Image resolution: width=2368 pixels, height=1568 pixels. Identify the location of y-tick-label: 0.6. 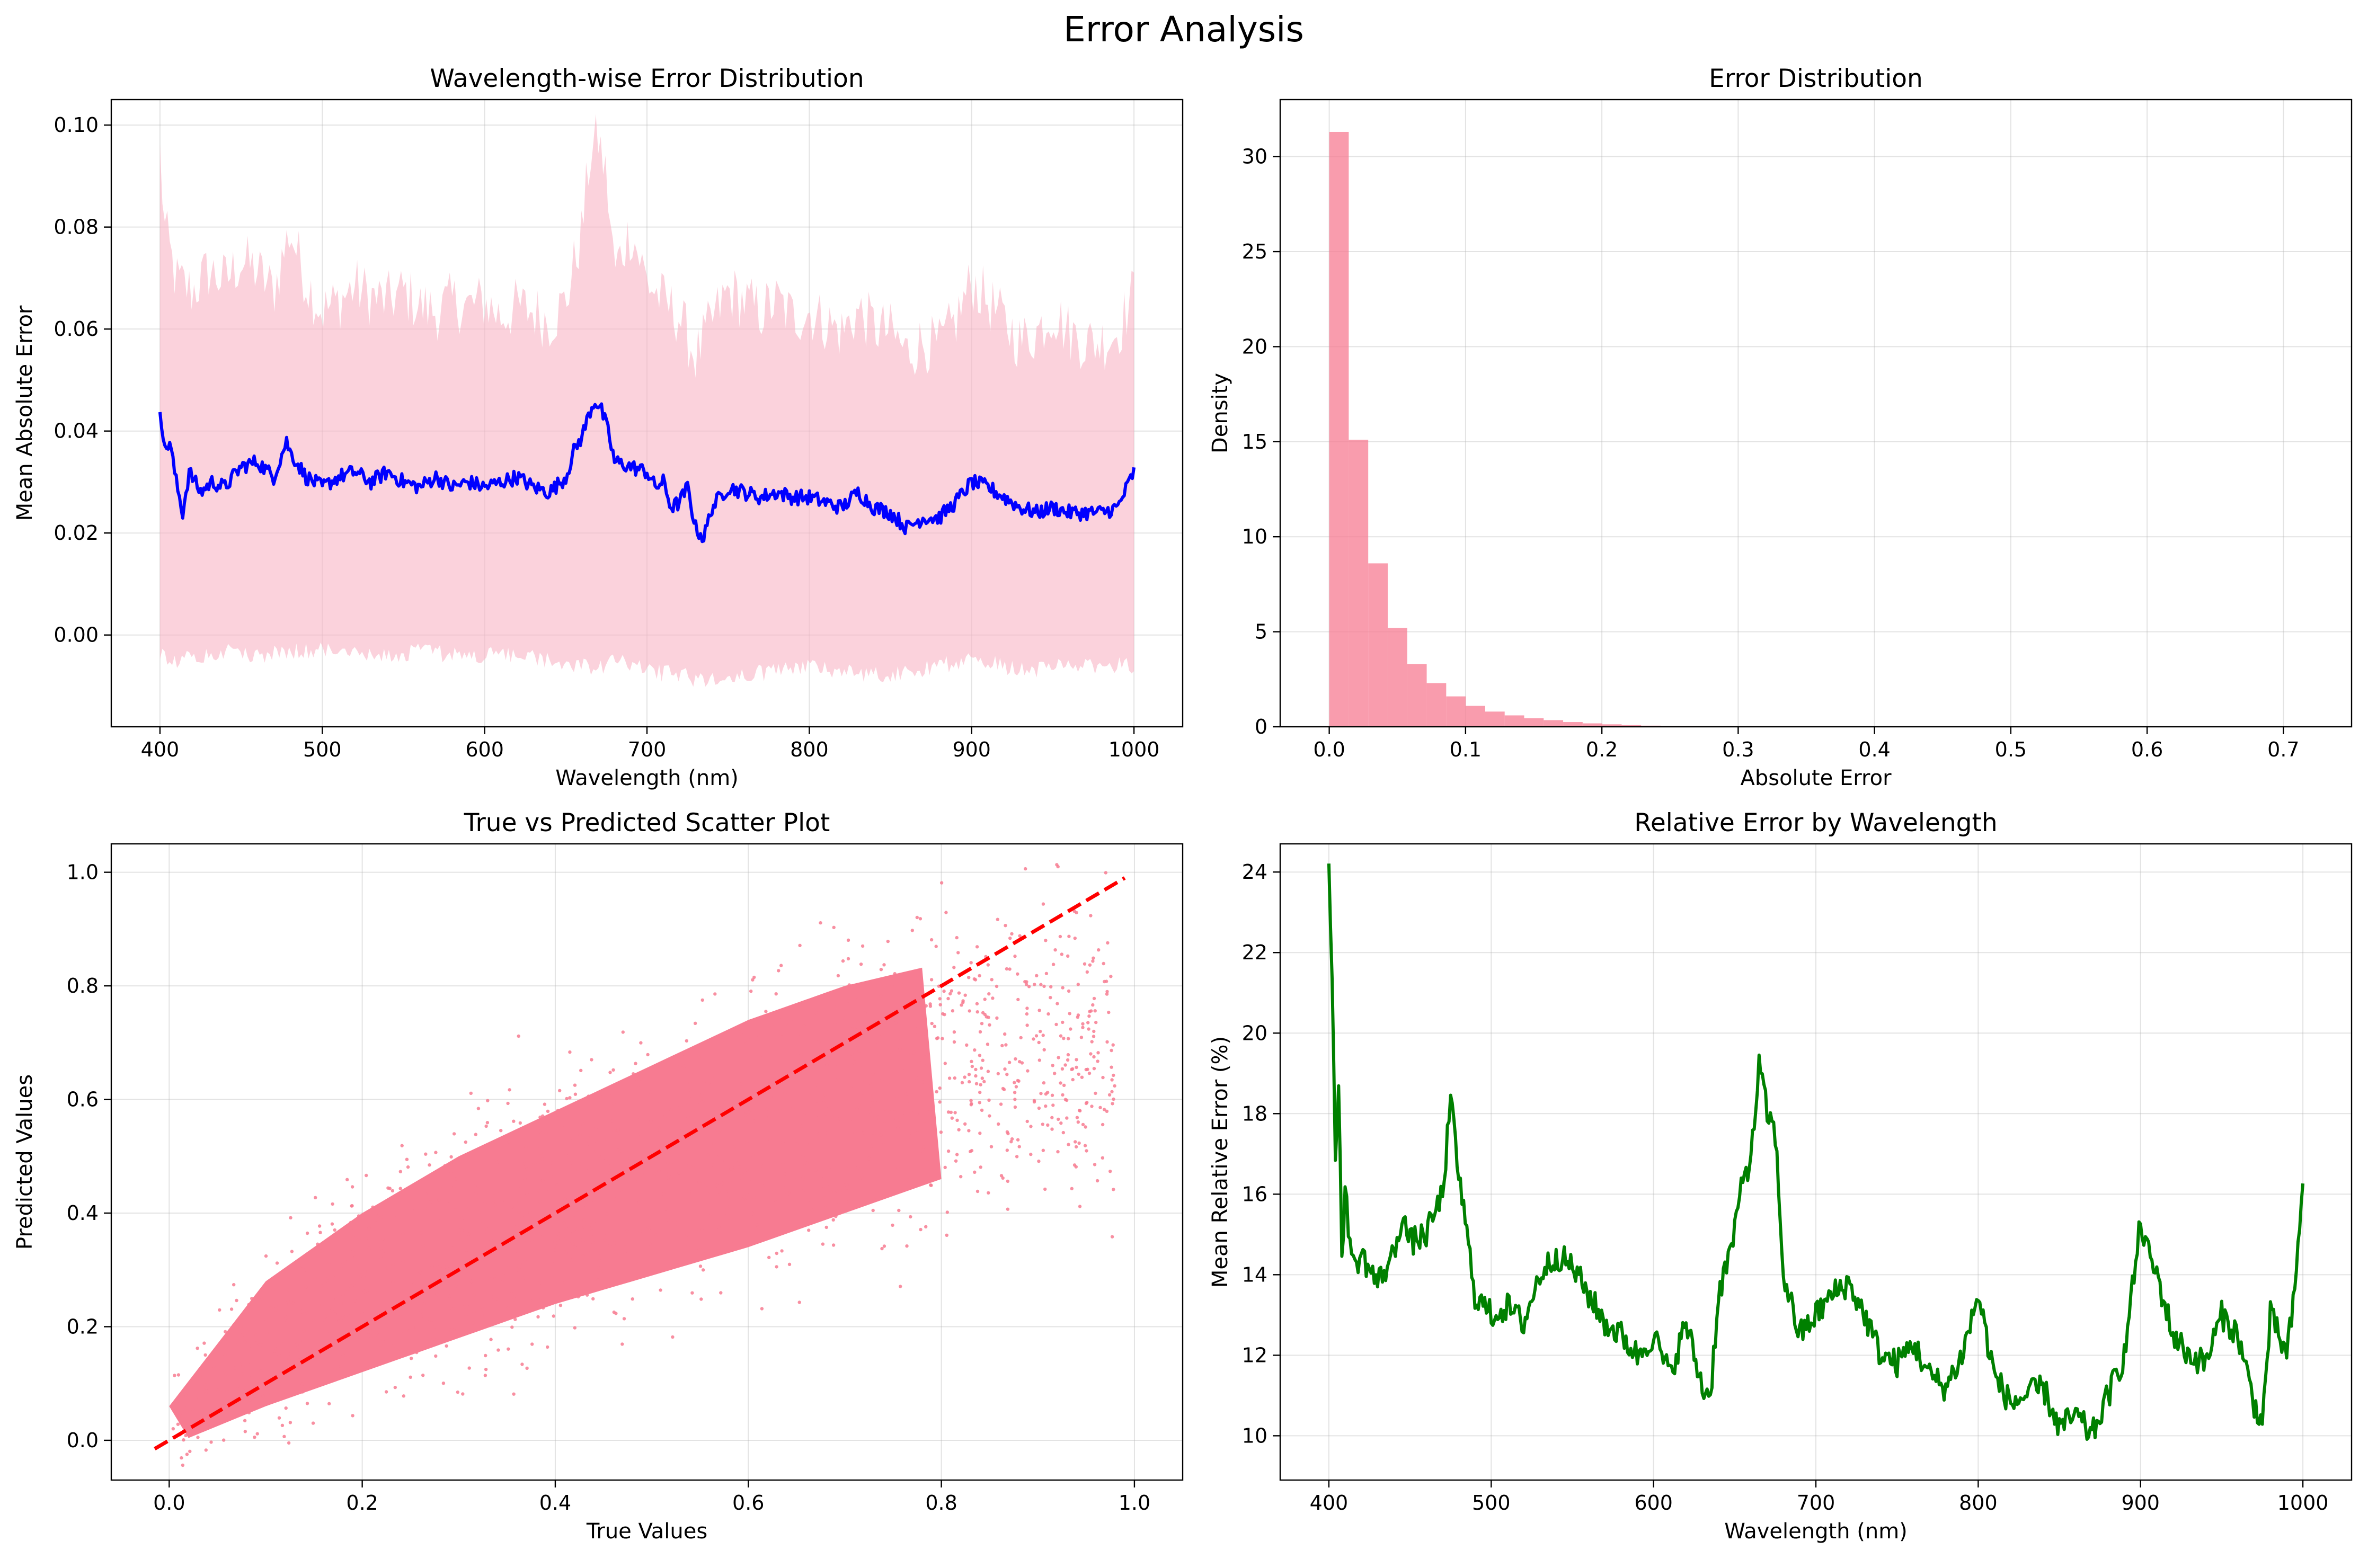
(83, 1099).